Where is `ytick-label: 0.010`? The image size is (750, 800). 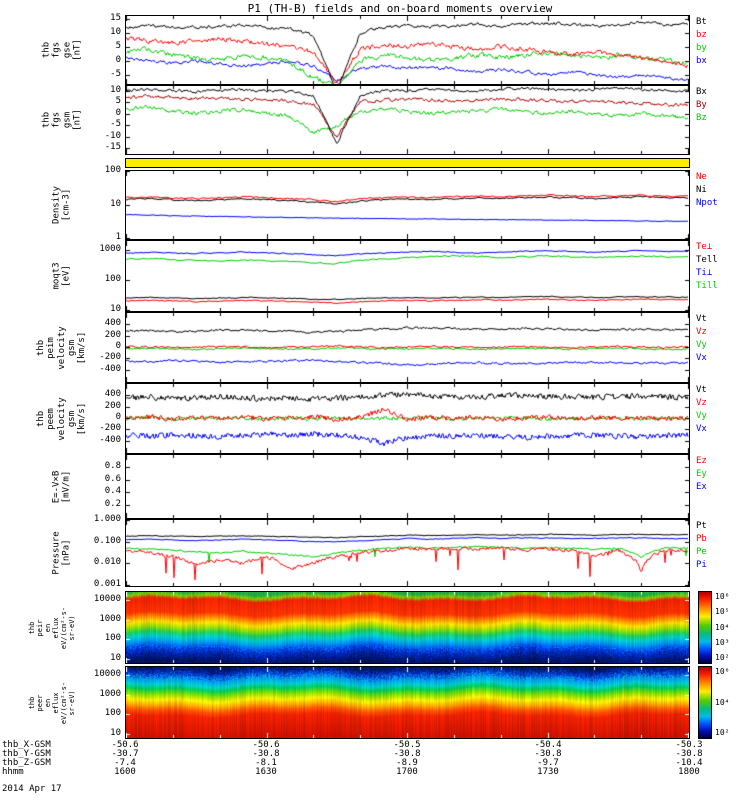
ytick-label: 0.010 is located at coordinates (107, 562).